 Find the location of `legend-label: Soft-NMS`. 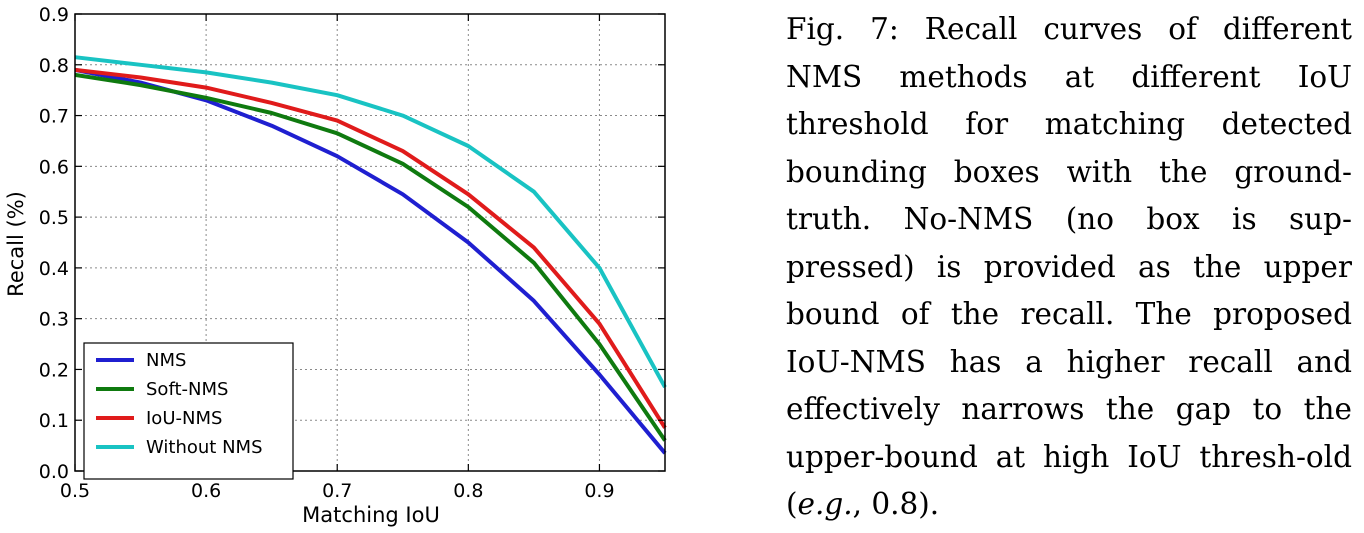

legend-label: Soft-NMS is located at coordinates (187, 389).